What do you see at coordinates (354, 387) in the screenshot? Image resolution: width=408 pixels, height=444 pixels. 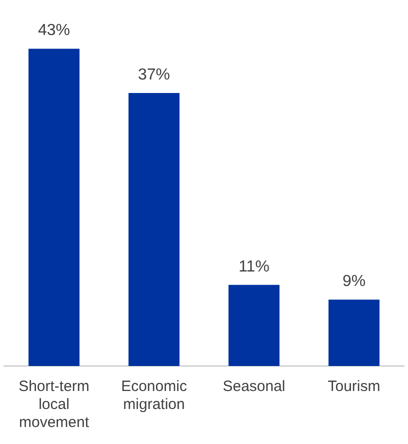 I see `x-tick-label: Tourism` at bounding box center [354, 387].